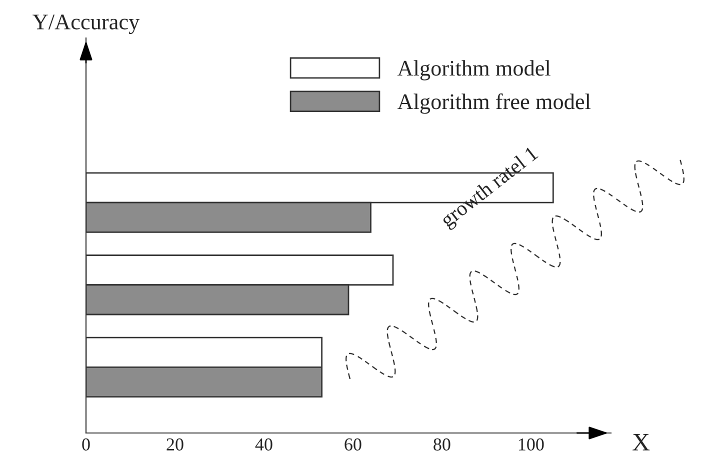 Image resolution: width=707 pixels, height=459 pixels. What do you see at coordinates (175, 444) in the screenshot?
I see `x-tick-label: 20` at bounding box center [175, 444].